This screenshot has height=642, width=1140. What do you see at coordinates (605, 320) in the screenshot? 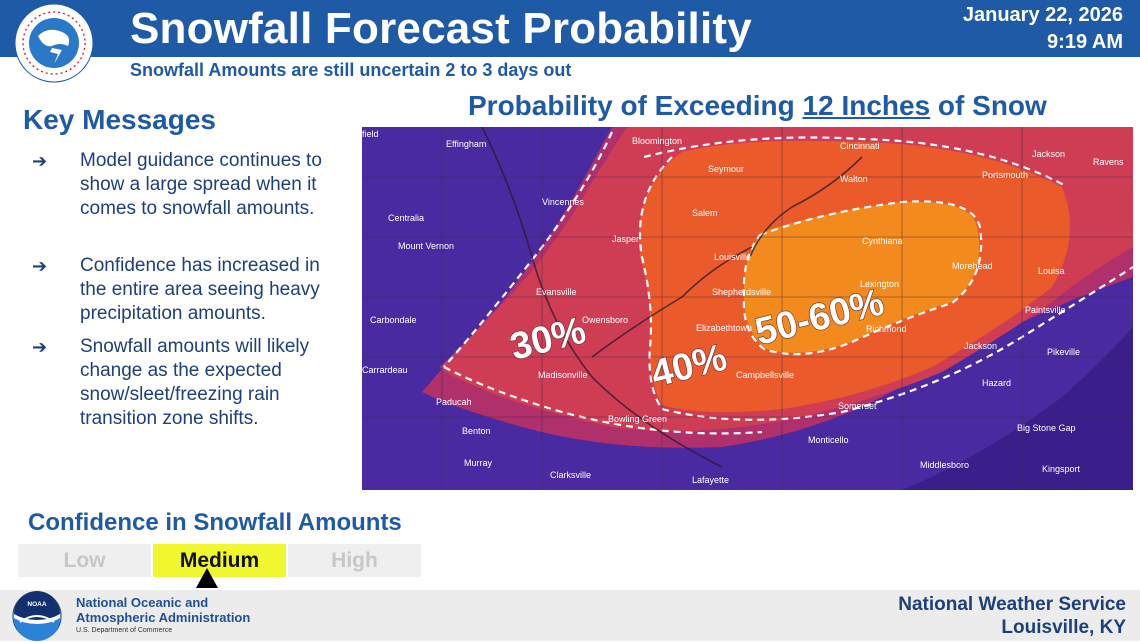
I see `city-label: Owensboro` at bounding box center [605, 320].